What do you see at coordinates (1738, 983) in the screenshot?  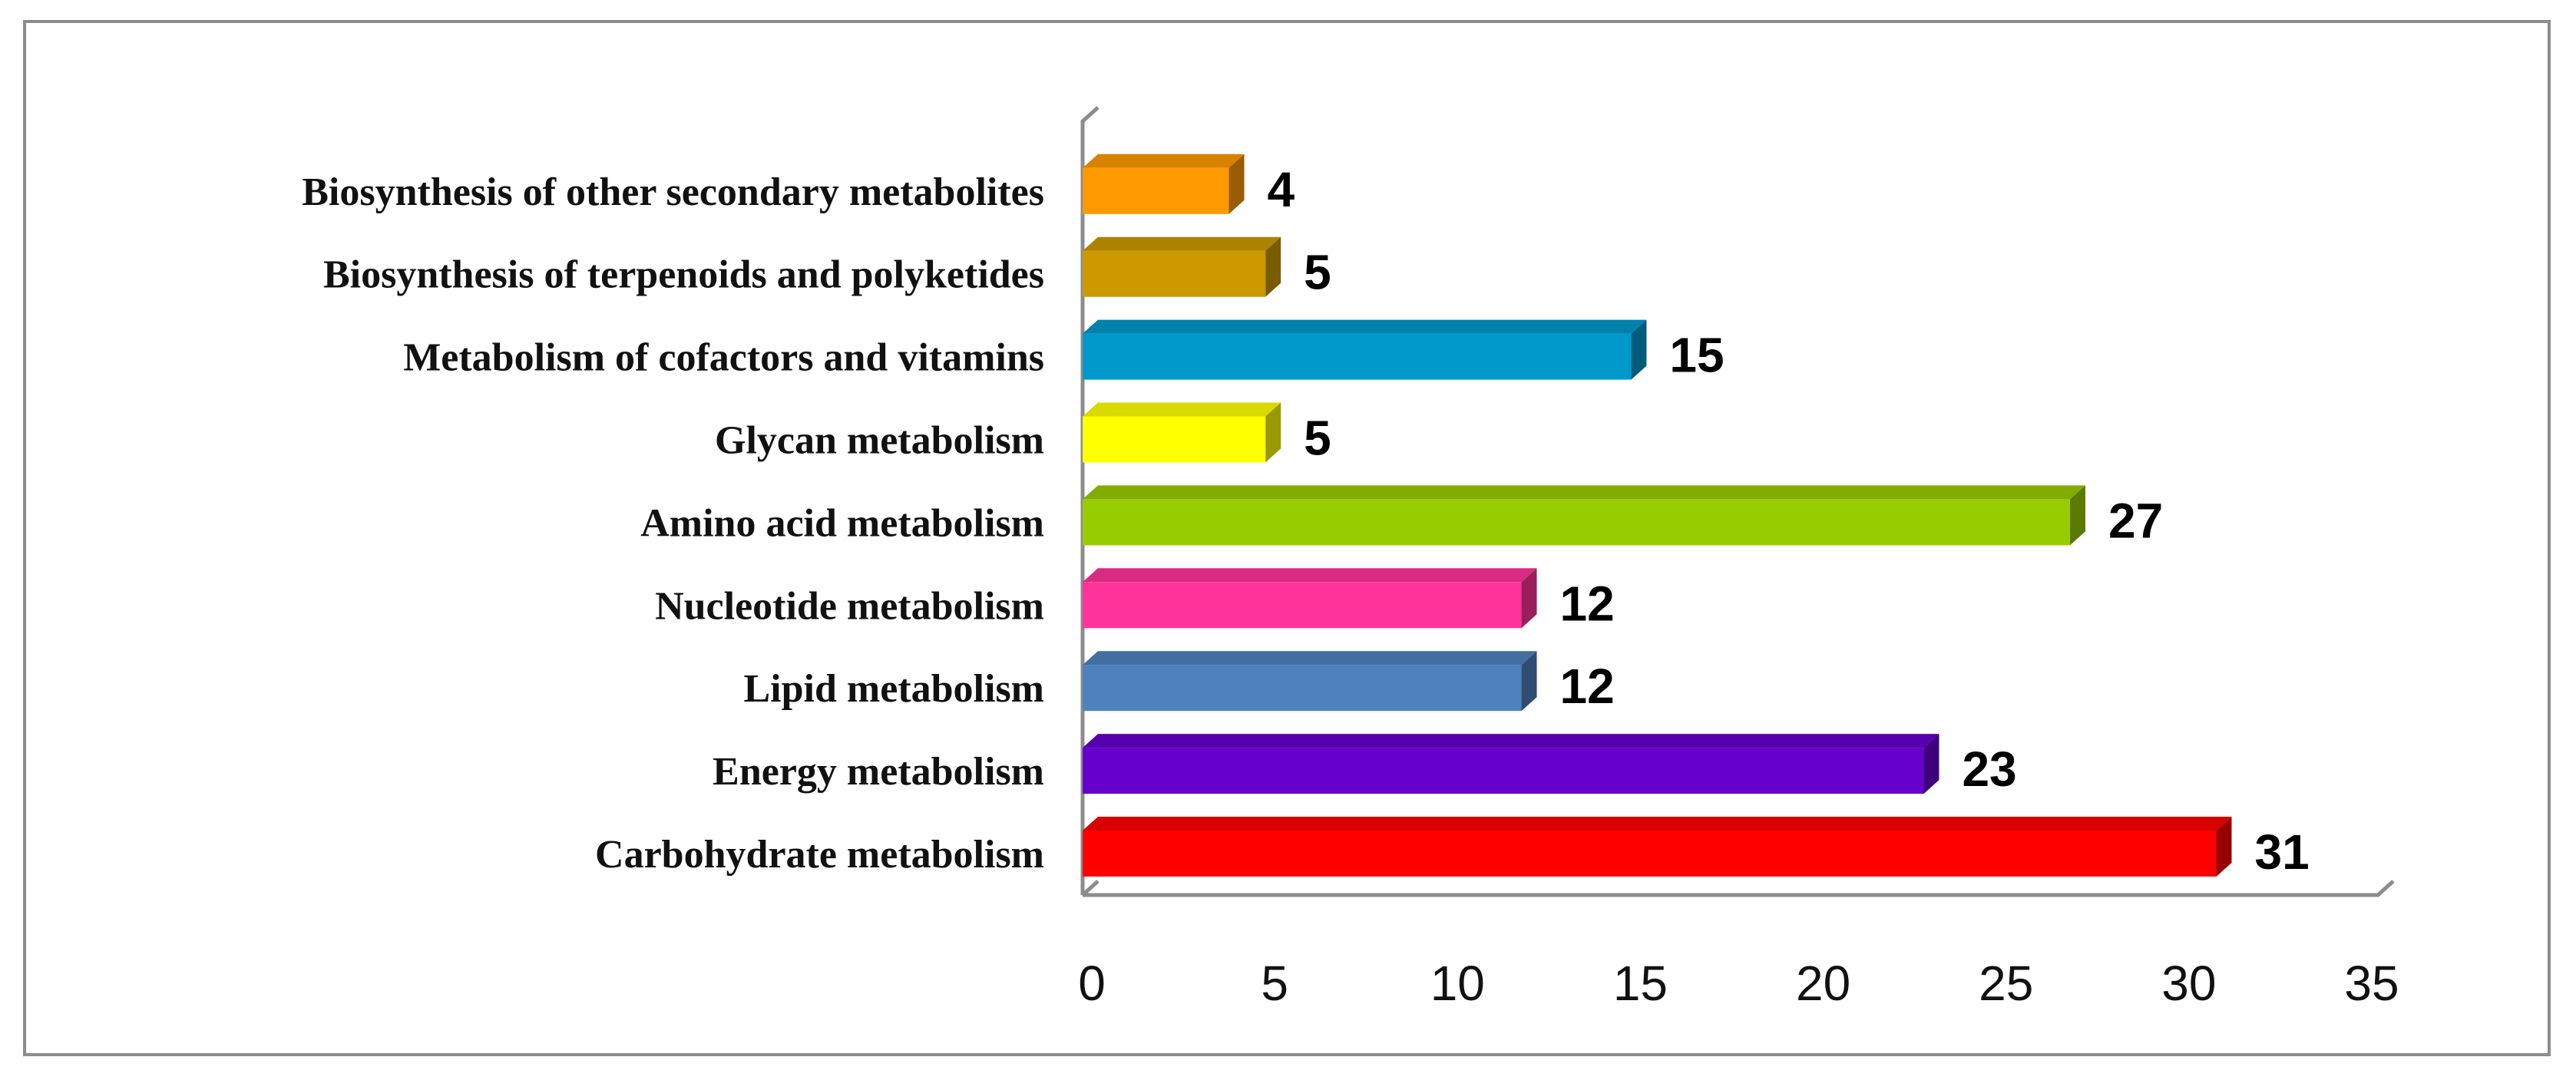 I see `x-tick-labels: 0 5 10 15 20 25 30 35` at bounding box center [1738, 983].